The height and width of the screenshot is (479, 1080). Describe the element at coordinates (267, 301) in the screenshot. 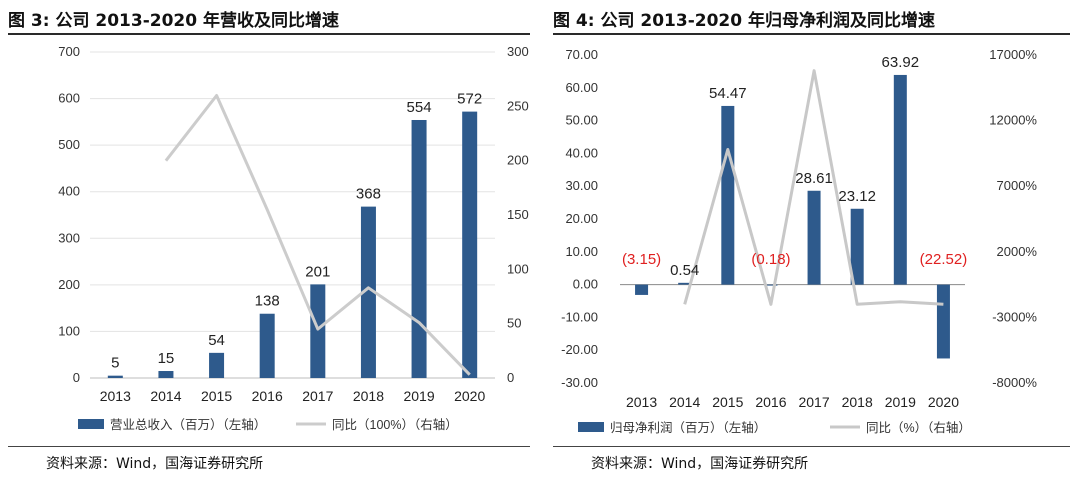

I see `data-label: 138` at that location.